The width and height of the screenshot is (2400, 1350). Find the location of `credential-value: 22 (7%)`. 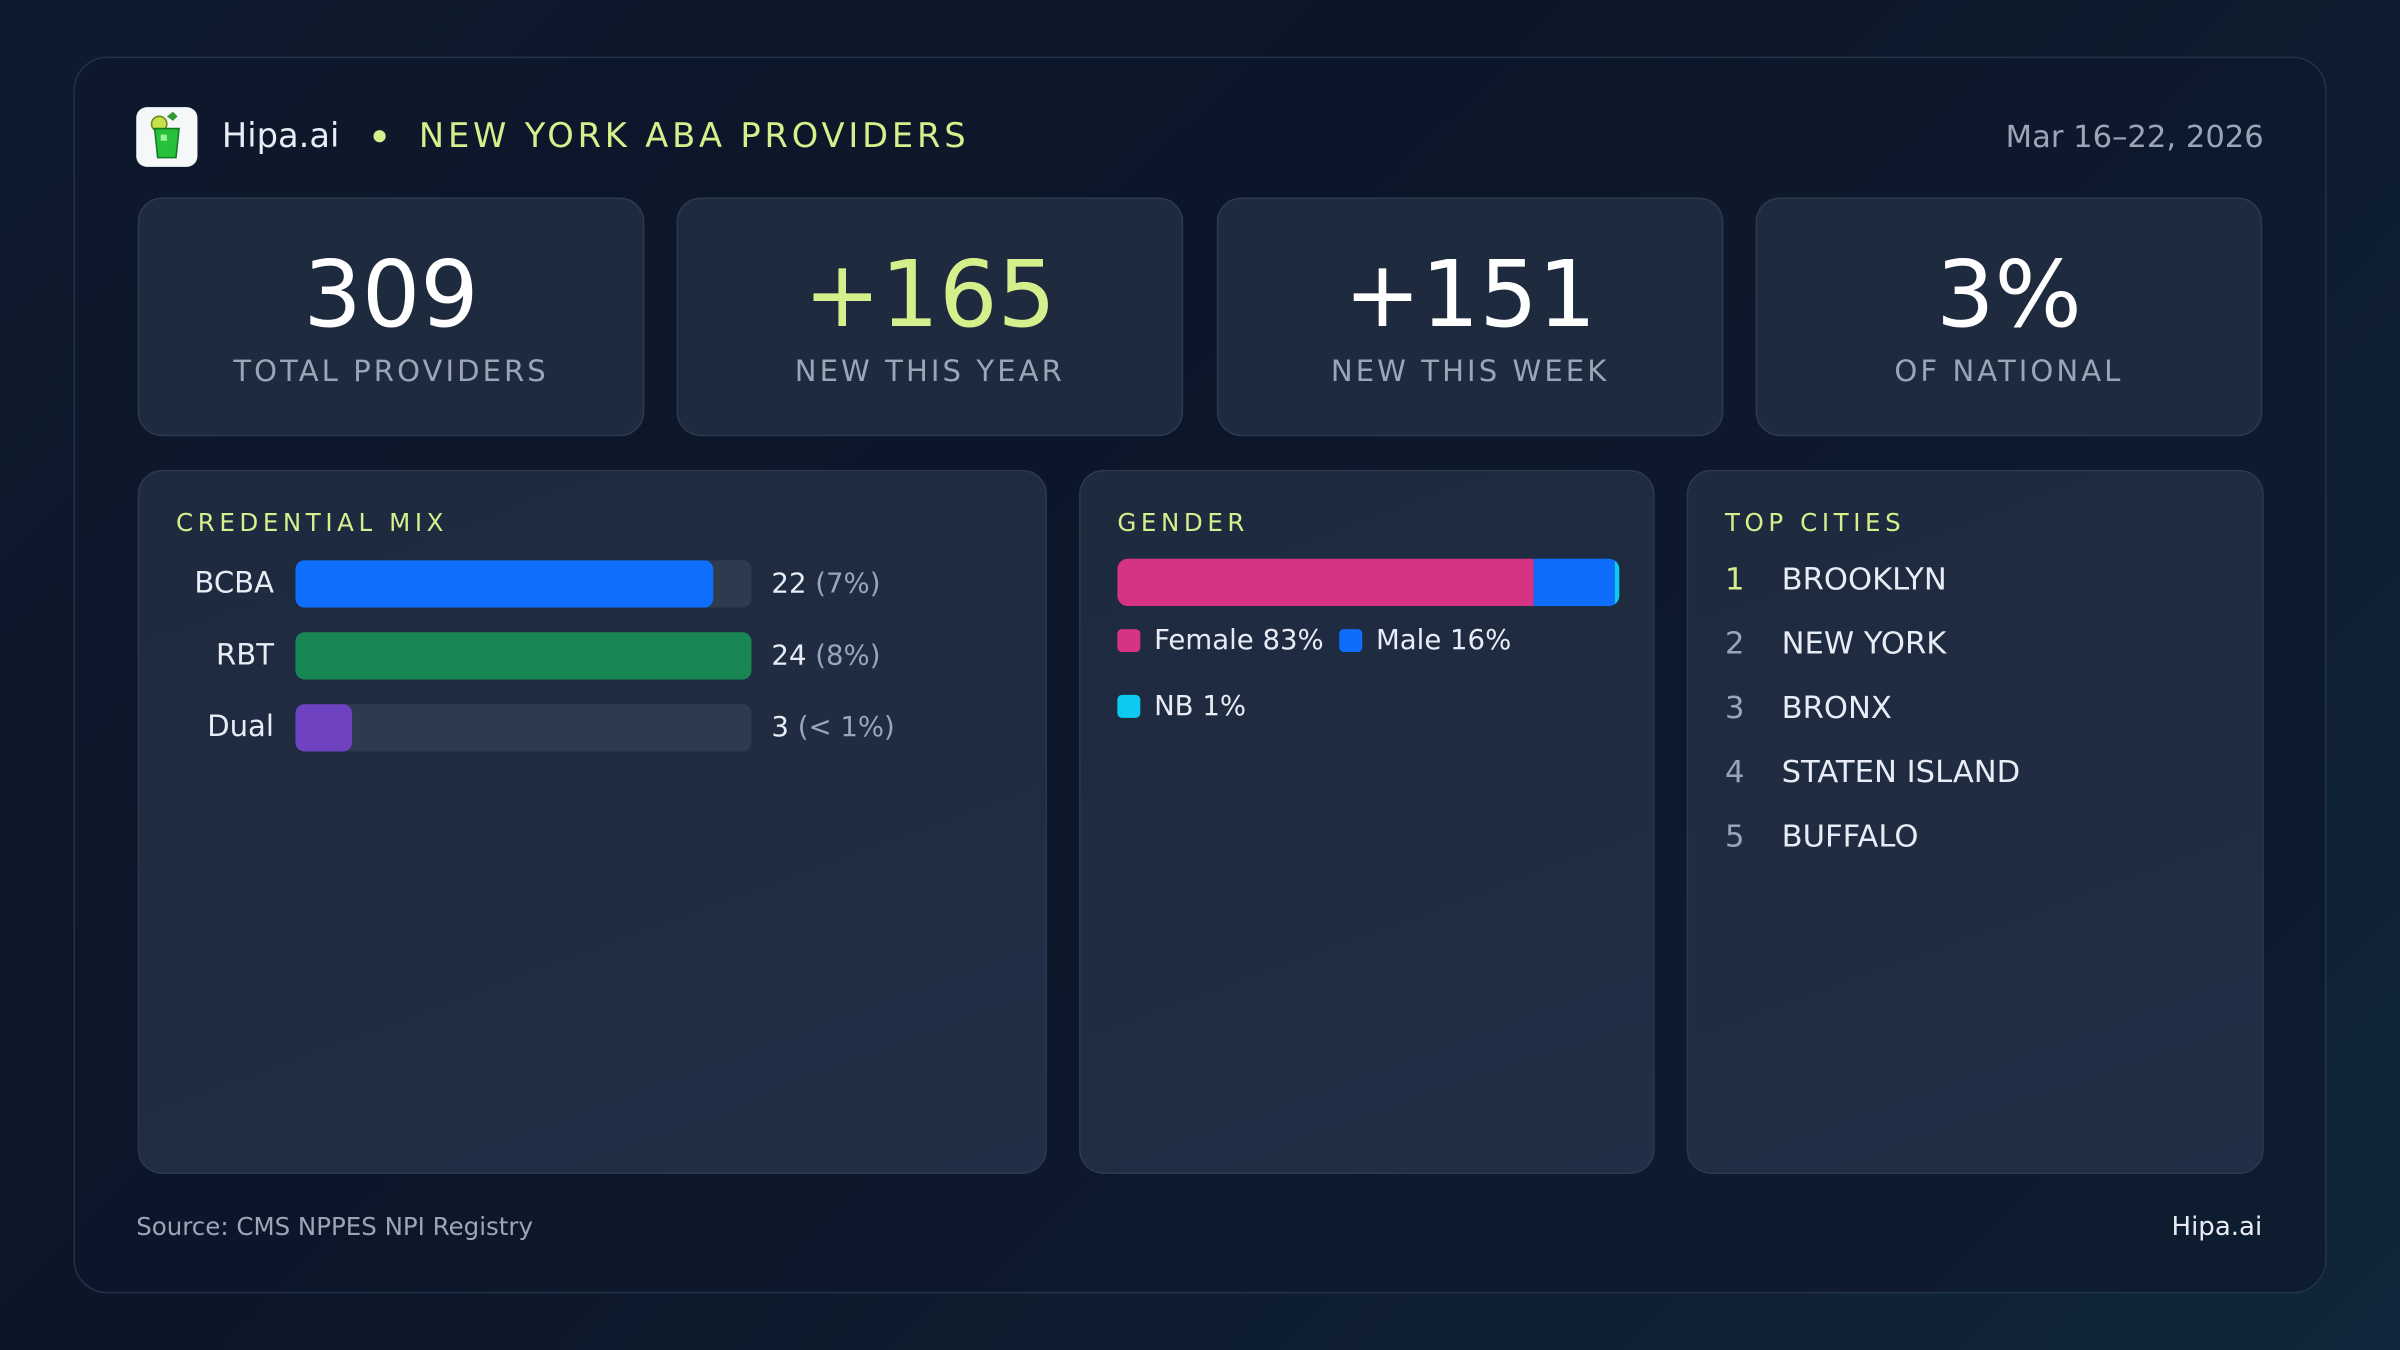

credential-value: 22 (7%) is located at coordinates (825, 583).